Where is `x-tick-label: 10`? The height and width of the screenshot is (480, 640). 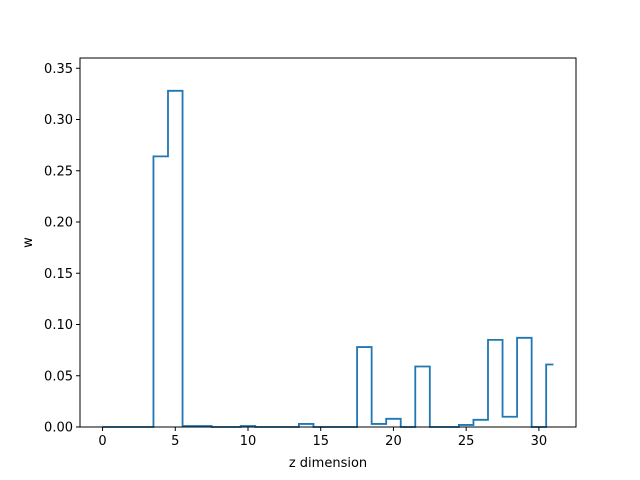
x-tick-label: 10 is located at coordinates (248, 441).